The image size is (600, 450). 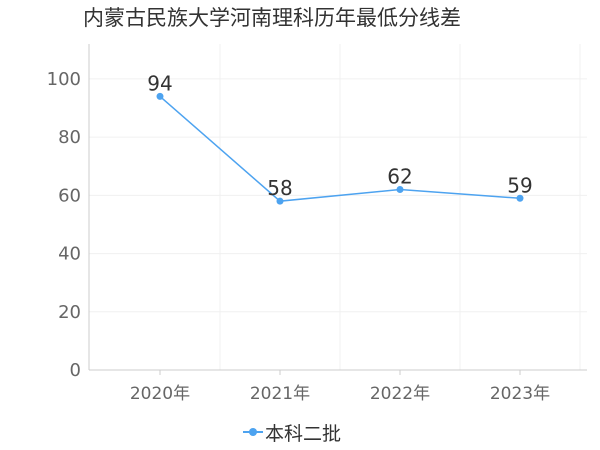 What do you see at coordinates (64, 79) in the screenshot?
I see `y-tick-label-100: 100` at bounding box center [64, 79].